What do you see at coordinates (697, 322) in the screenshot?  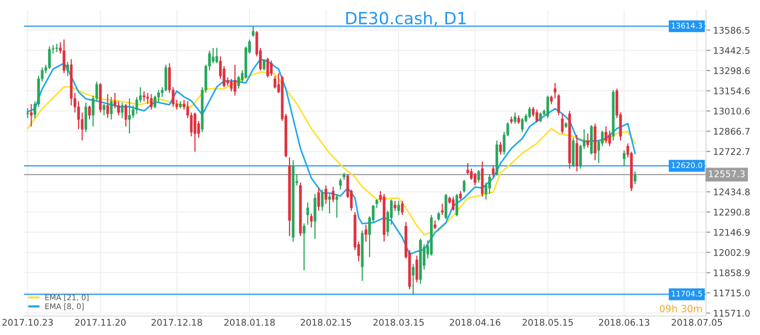 I see `x-tick-label: 2018.07.05` at bounding box center [697, 322].